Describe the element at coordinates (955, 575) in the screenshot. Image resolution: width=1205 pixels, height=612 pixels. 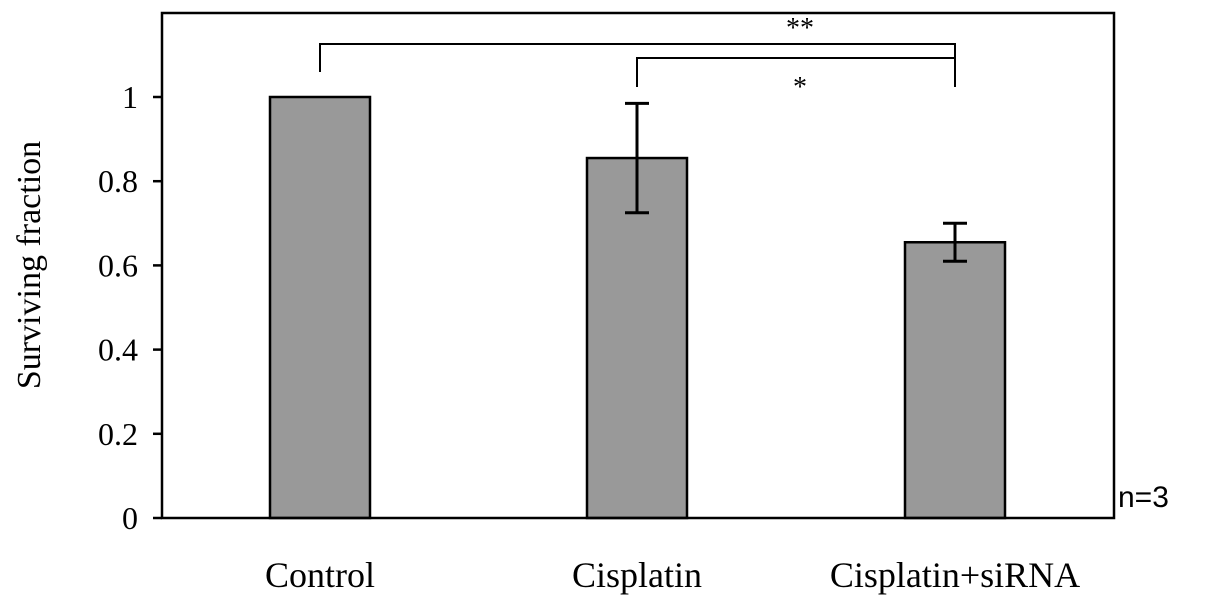
I see `x-category-label: Cisplatin+siRNA` at that location.